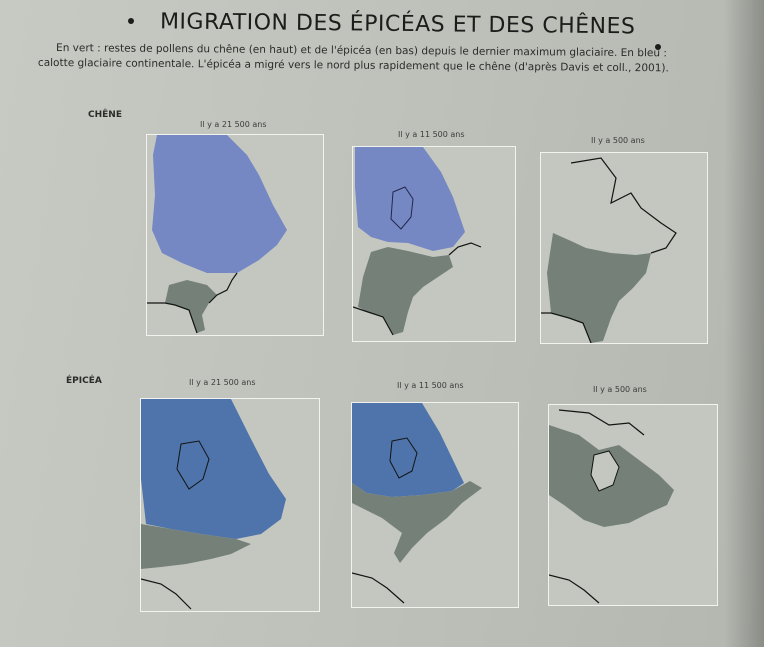  I want to click on row-label-oak: CHÊNE, so click(105, 115).